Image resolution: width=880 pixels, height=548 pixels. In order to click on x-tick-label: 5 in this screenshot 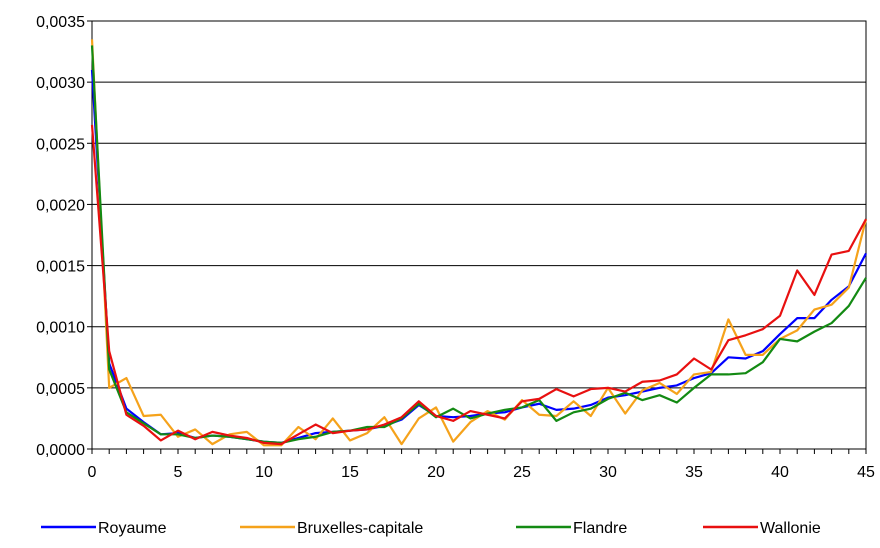, I will do `click(178, 472)`.